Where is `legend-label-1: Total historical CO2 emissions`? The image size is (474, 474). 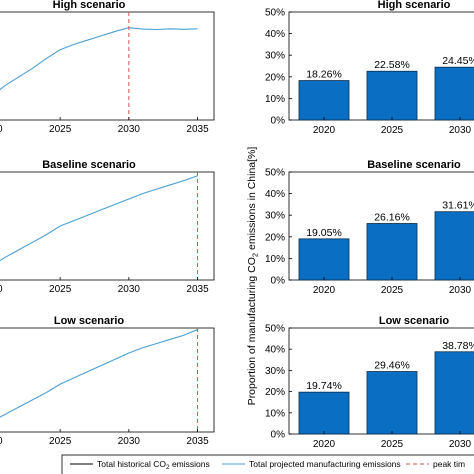
legend-label-1: Total historical CO2 emissions is located at coordinates (153, 465).